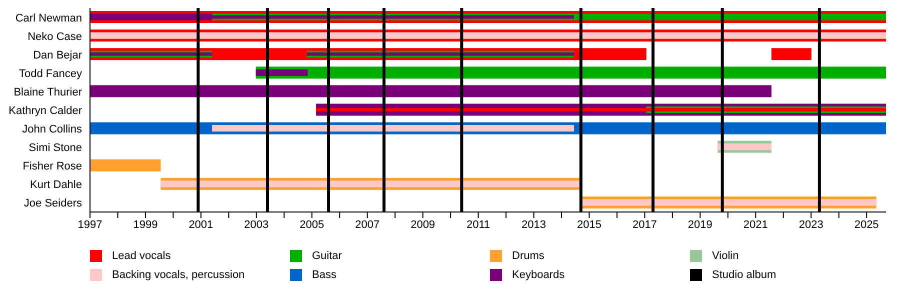 The width and height of the screenshot is (900, 300). What do you see at coordinates (48, 92) in the screenshot?
I see `y-tick-label: Blaine Thurier` at bounding box center [48, 92].